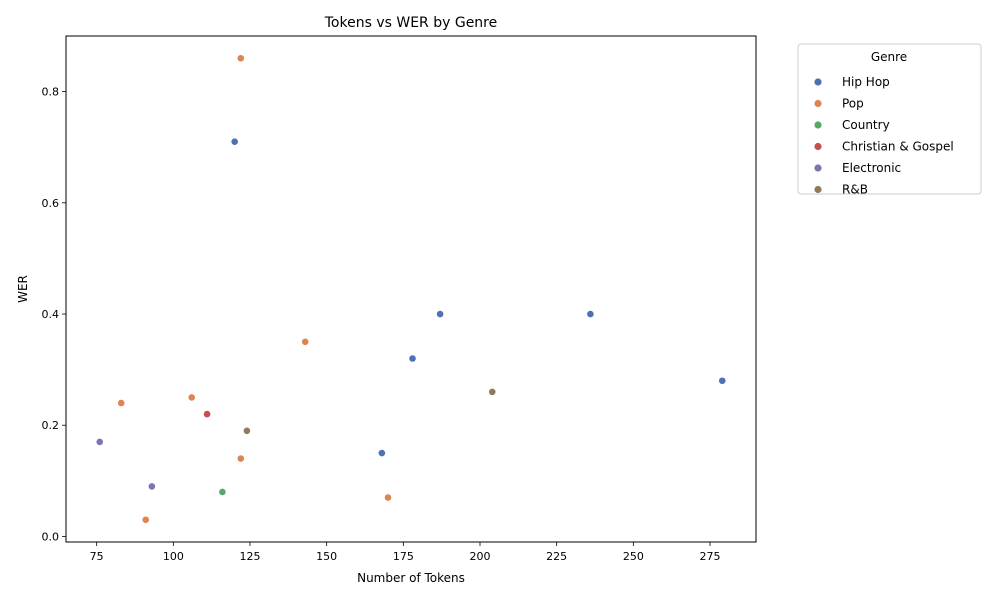  I want to click on x-axis: 75 100 125 150 175 200 225 250 275, so click(405, 552).